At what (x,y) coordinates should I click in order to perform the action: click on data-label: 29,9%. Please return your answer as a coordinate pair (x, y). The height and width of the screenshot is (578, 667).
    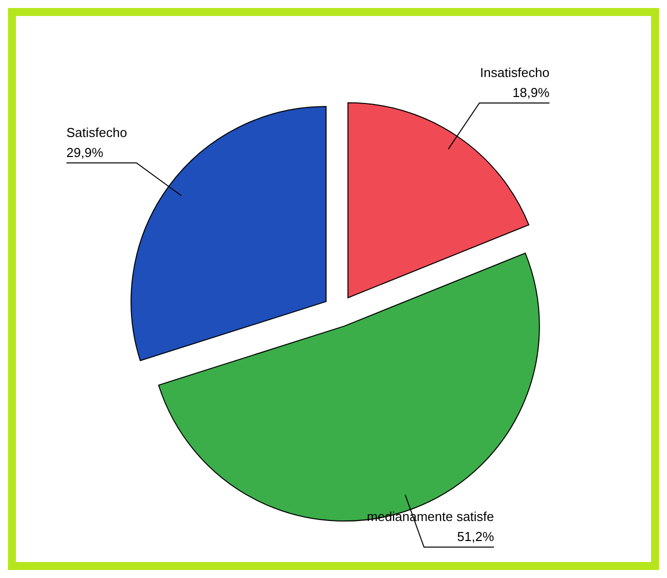
    Looking at the image, I should click on (85, 152).